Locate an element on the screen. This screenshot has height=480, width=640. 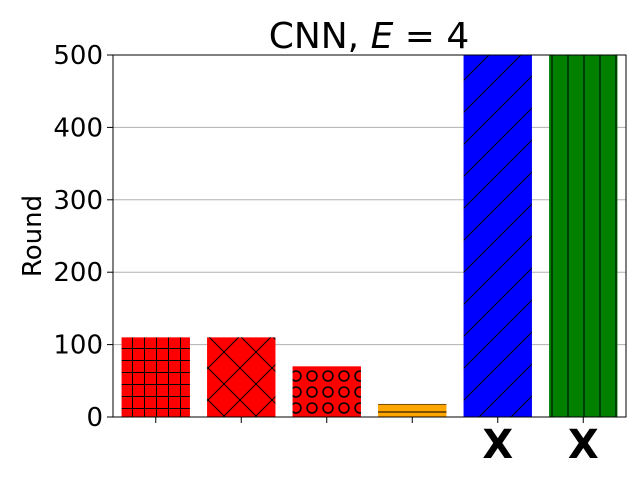
y-tick-label: 300 is located at coordinates (78, 201).